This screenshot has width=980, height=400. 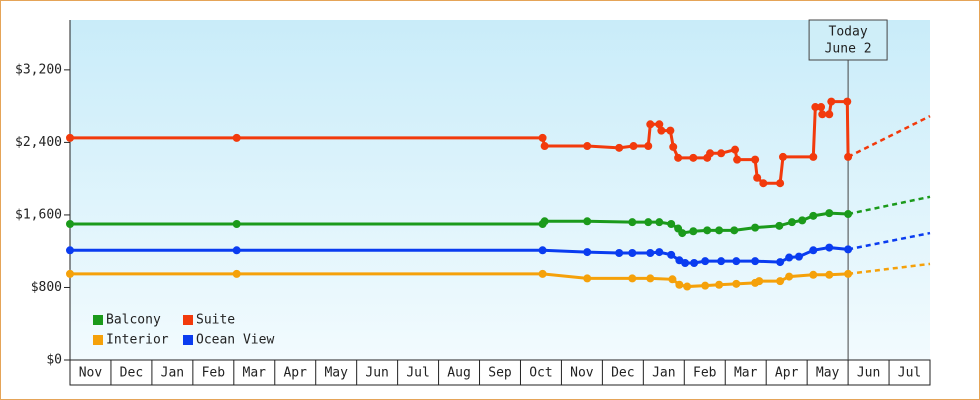 What do you see at coordinates (38, 142) in the screenshot?
I see `y-tick-label: $2,400` at bounding box center [38, 142].